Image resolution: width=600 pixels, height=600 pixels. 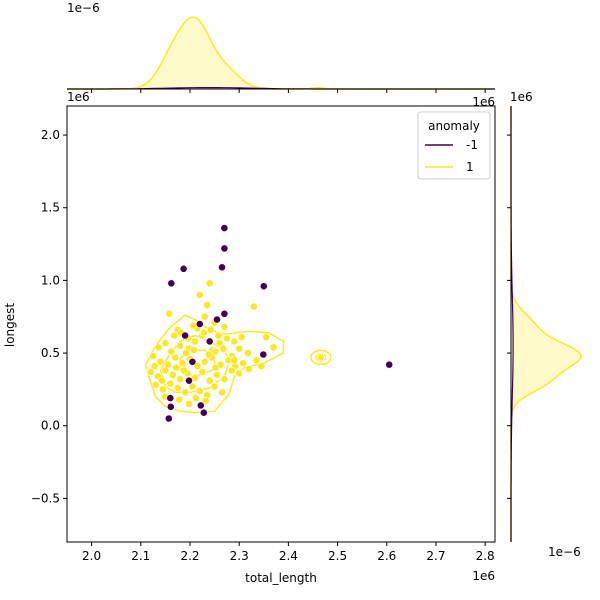 What do you see at coordinates (483, 102) in the screenshot?
I see `top-marginal-x-offset-label: 1e6` at bounding box center [483, 102].